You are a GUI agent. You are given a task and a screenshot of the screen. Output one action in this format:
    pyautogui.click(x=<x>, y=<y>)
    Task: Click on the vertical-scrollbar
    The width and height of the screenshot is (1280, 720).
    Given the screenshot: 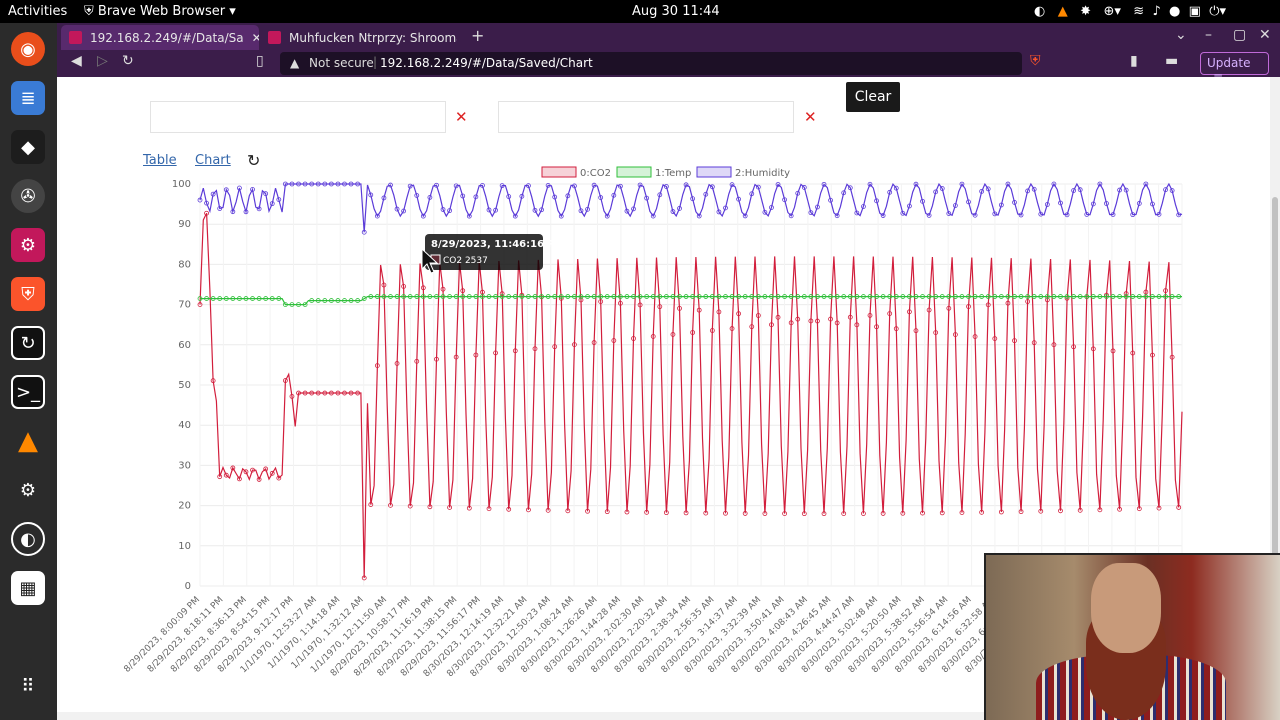 What is the action you would take?
    pyautogui.click(x=1275, y=398)
    